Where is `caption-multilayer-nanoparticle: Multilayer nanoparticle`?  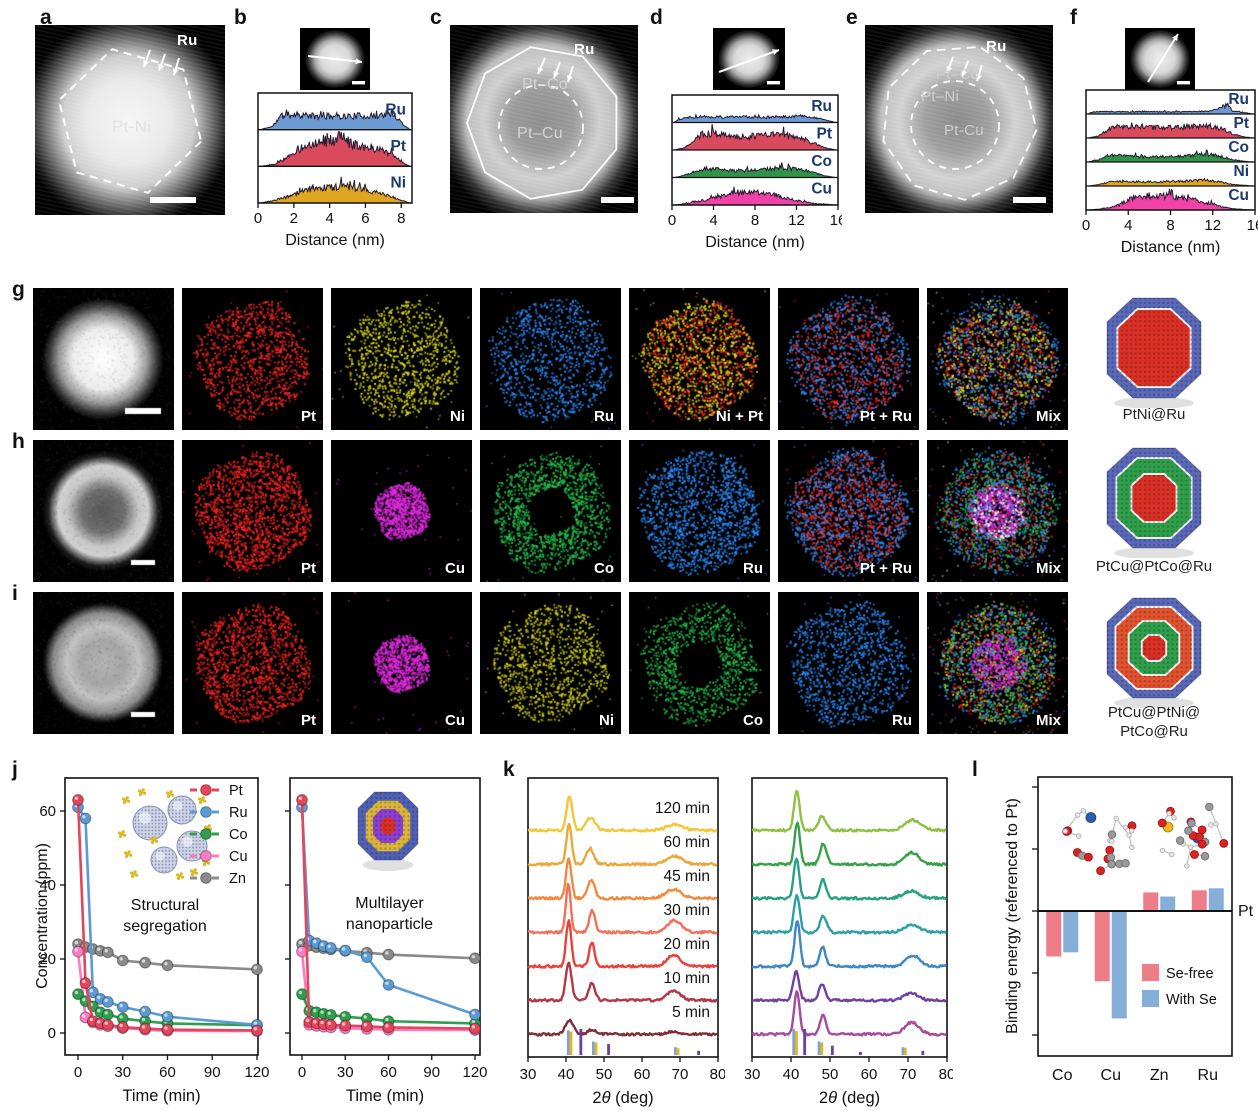
caption-multilayer-nanoparticle: Multilayer nanoparticle is located at coordinates (389, 914).